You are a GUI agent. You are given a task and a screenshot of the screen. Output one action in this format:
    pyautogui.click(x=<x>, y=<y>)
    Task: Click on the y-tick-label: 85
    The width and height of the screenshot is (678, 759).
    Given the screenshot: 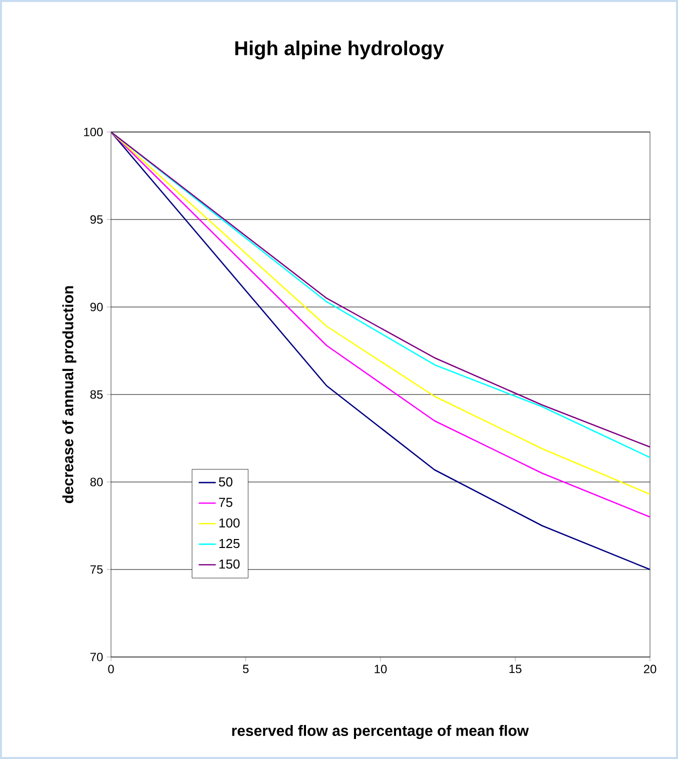 What is the action you would take?
    pyautogui.click(x=96, y=394)
    